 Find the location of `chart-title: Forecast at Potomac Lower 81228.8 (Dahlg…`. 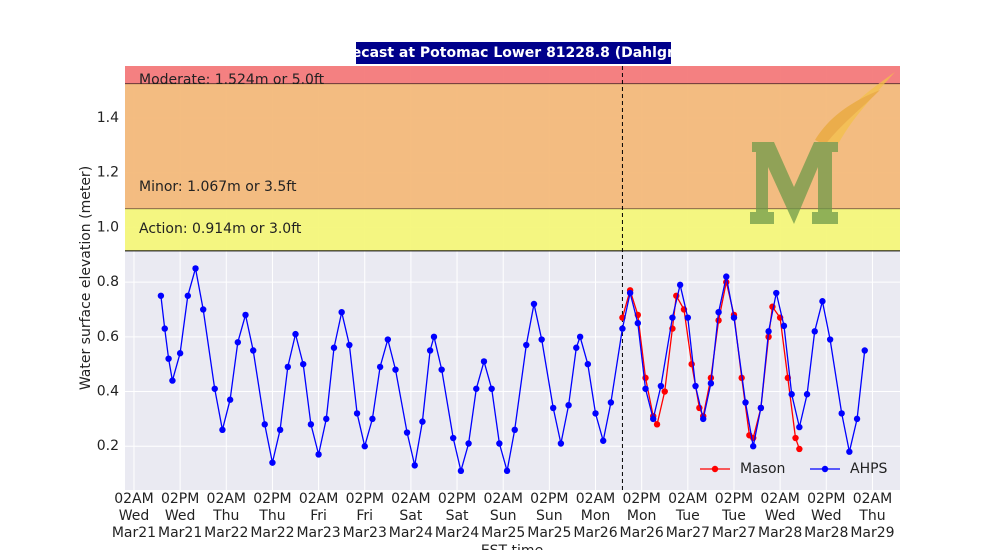

chart-title: Forecast at Potomac Lower 81228.8 (Dahlg… is located at coordinates (512, 53).